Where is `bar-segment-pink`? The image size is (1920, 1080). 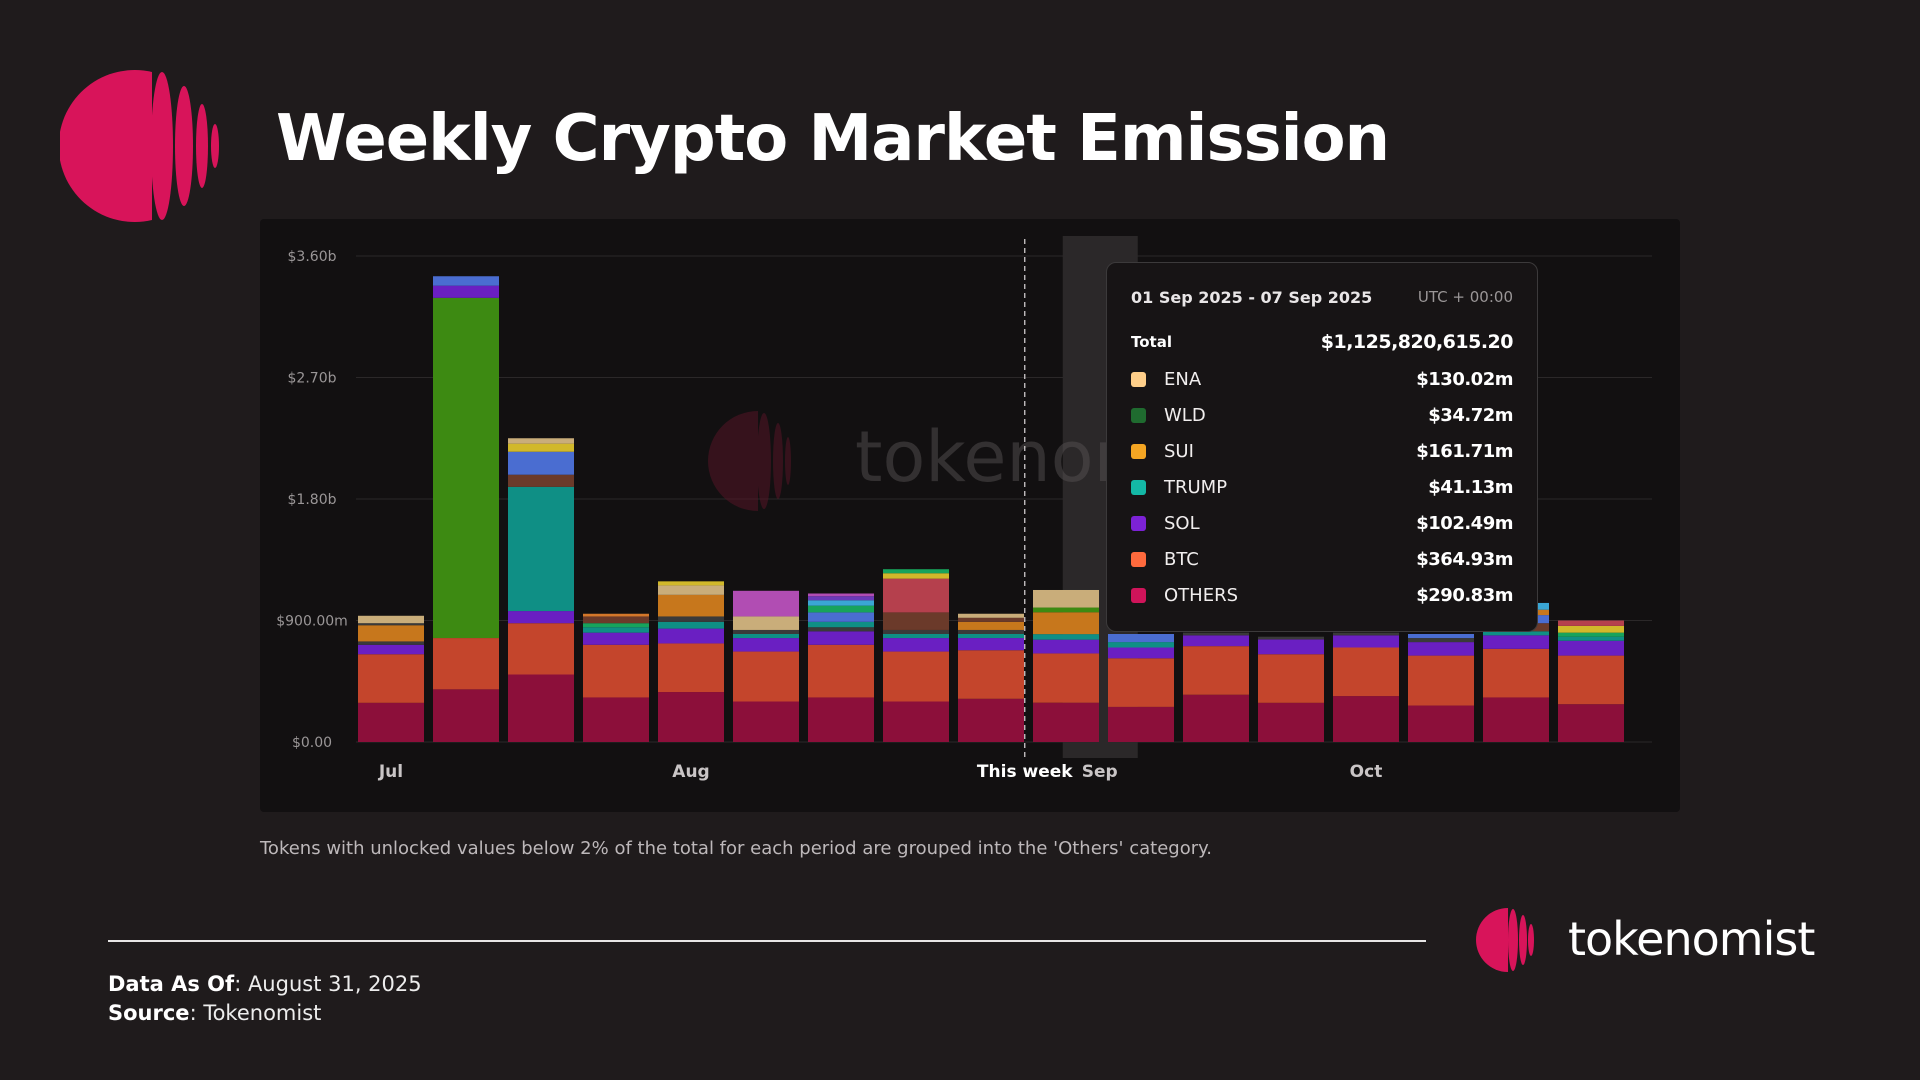 bar-segment-pink is located at coordinates (766, 603).